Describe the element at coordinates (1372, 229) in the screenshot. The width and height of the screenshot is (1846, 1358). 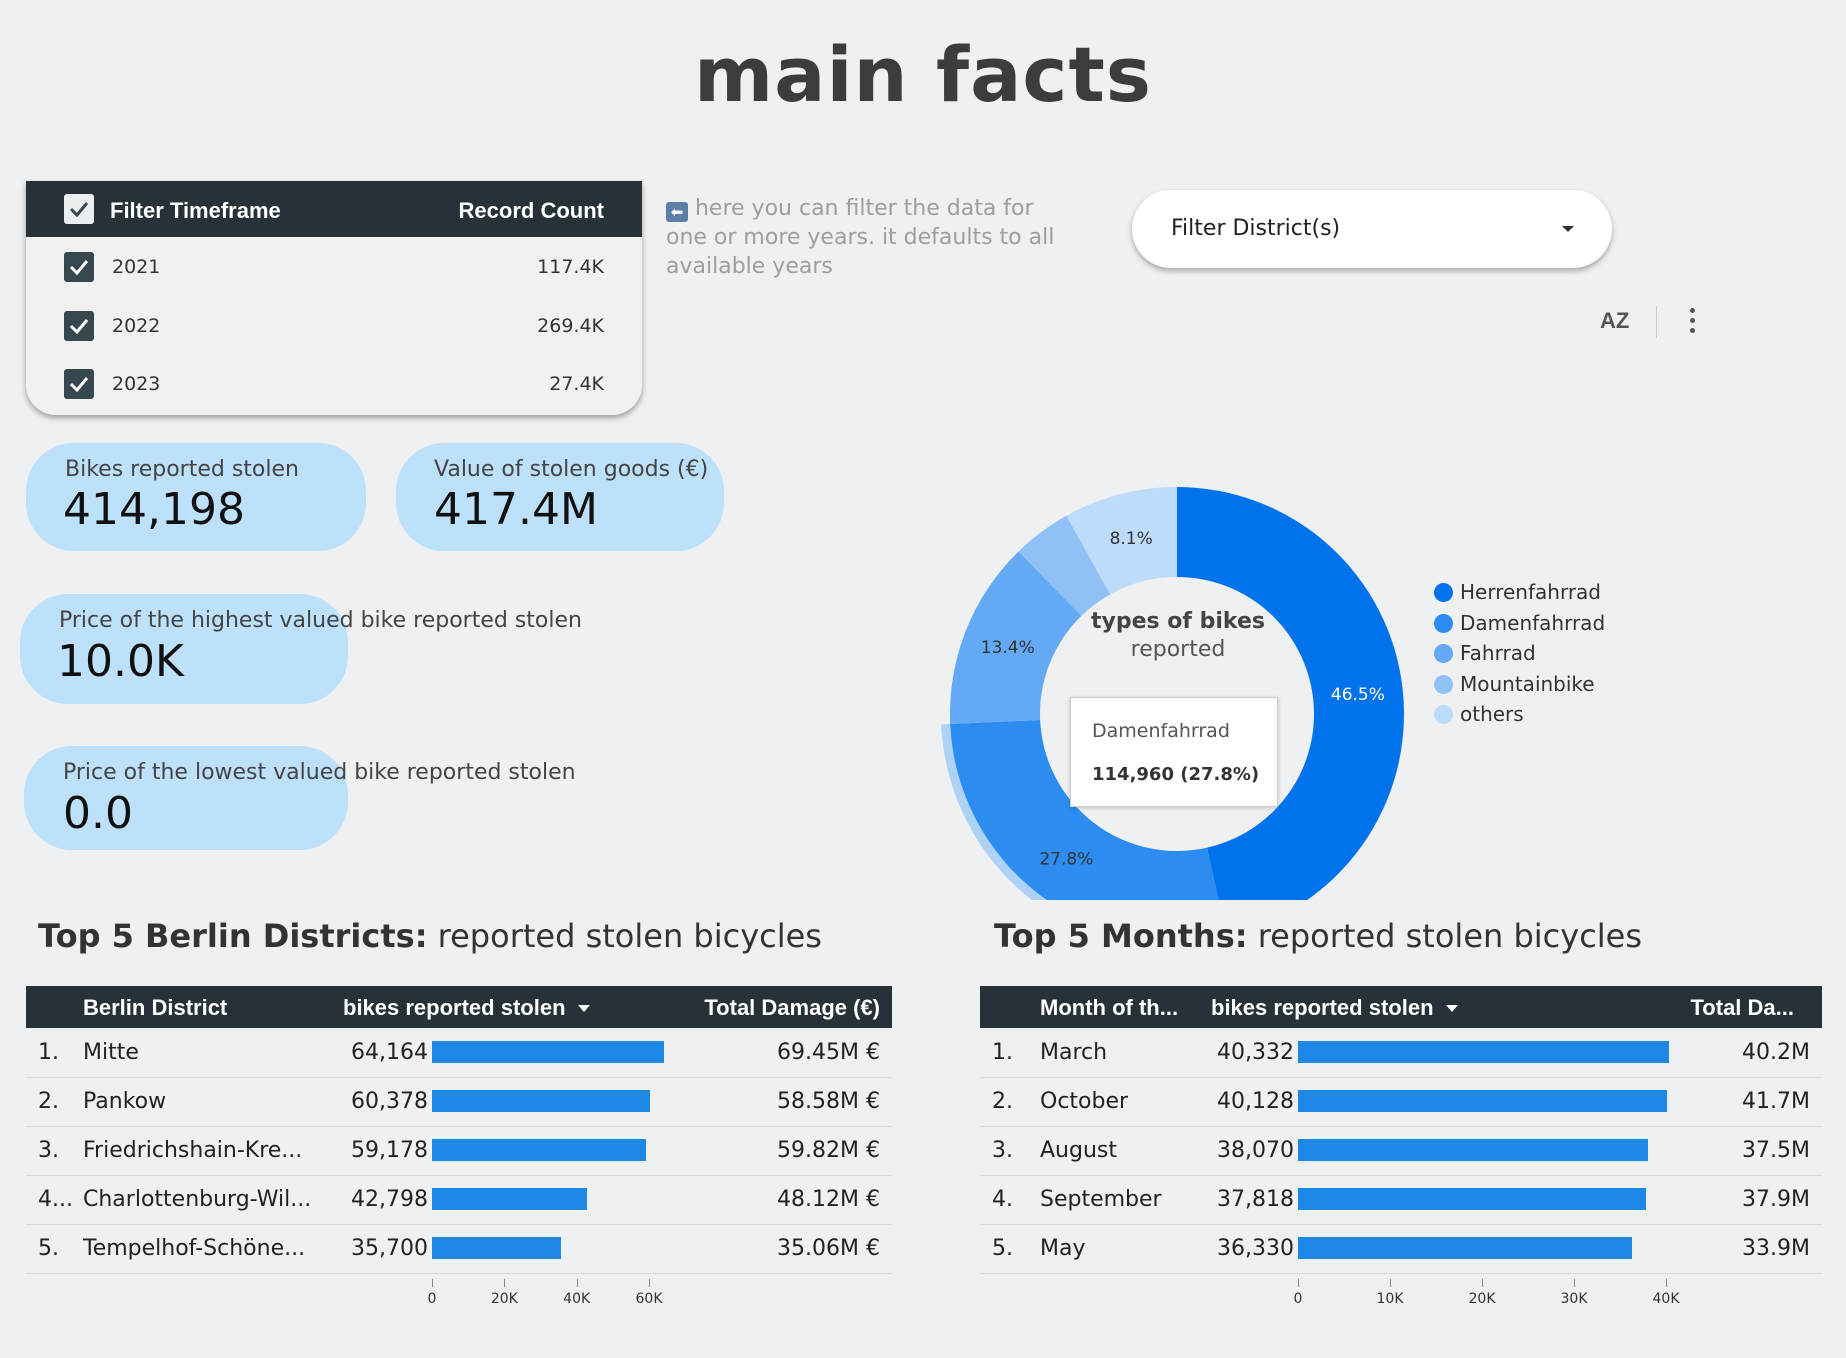
I see `district-filter-dropdown: Filter District(s)` at that location.